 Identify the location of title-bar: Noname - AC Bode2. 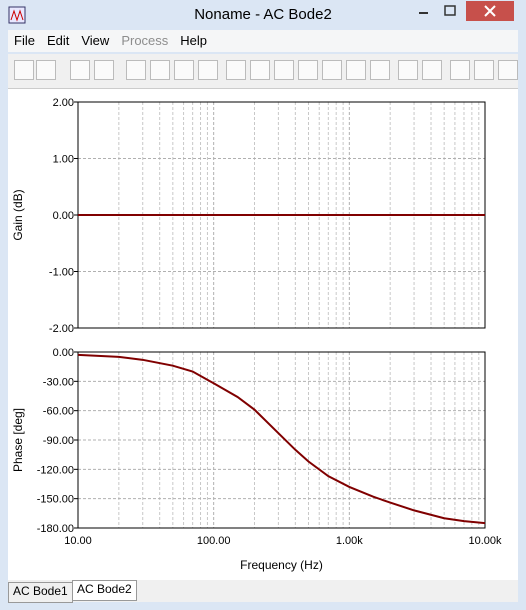
(263, 15).